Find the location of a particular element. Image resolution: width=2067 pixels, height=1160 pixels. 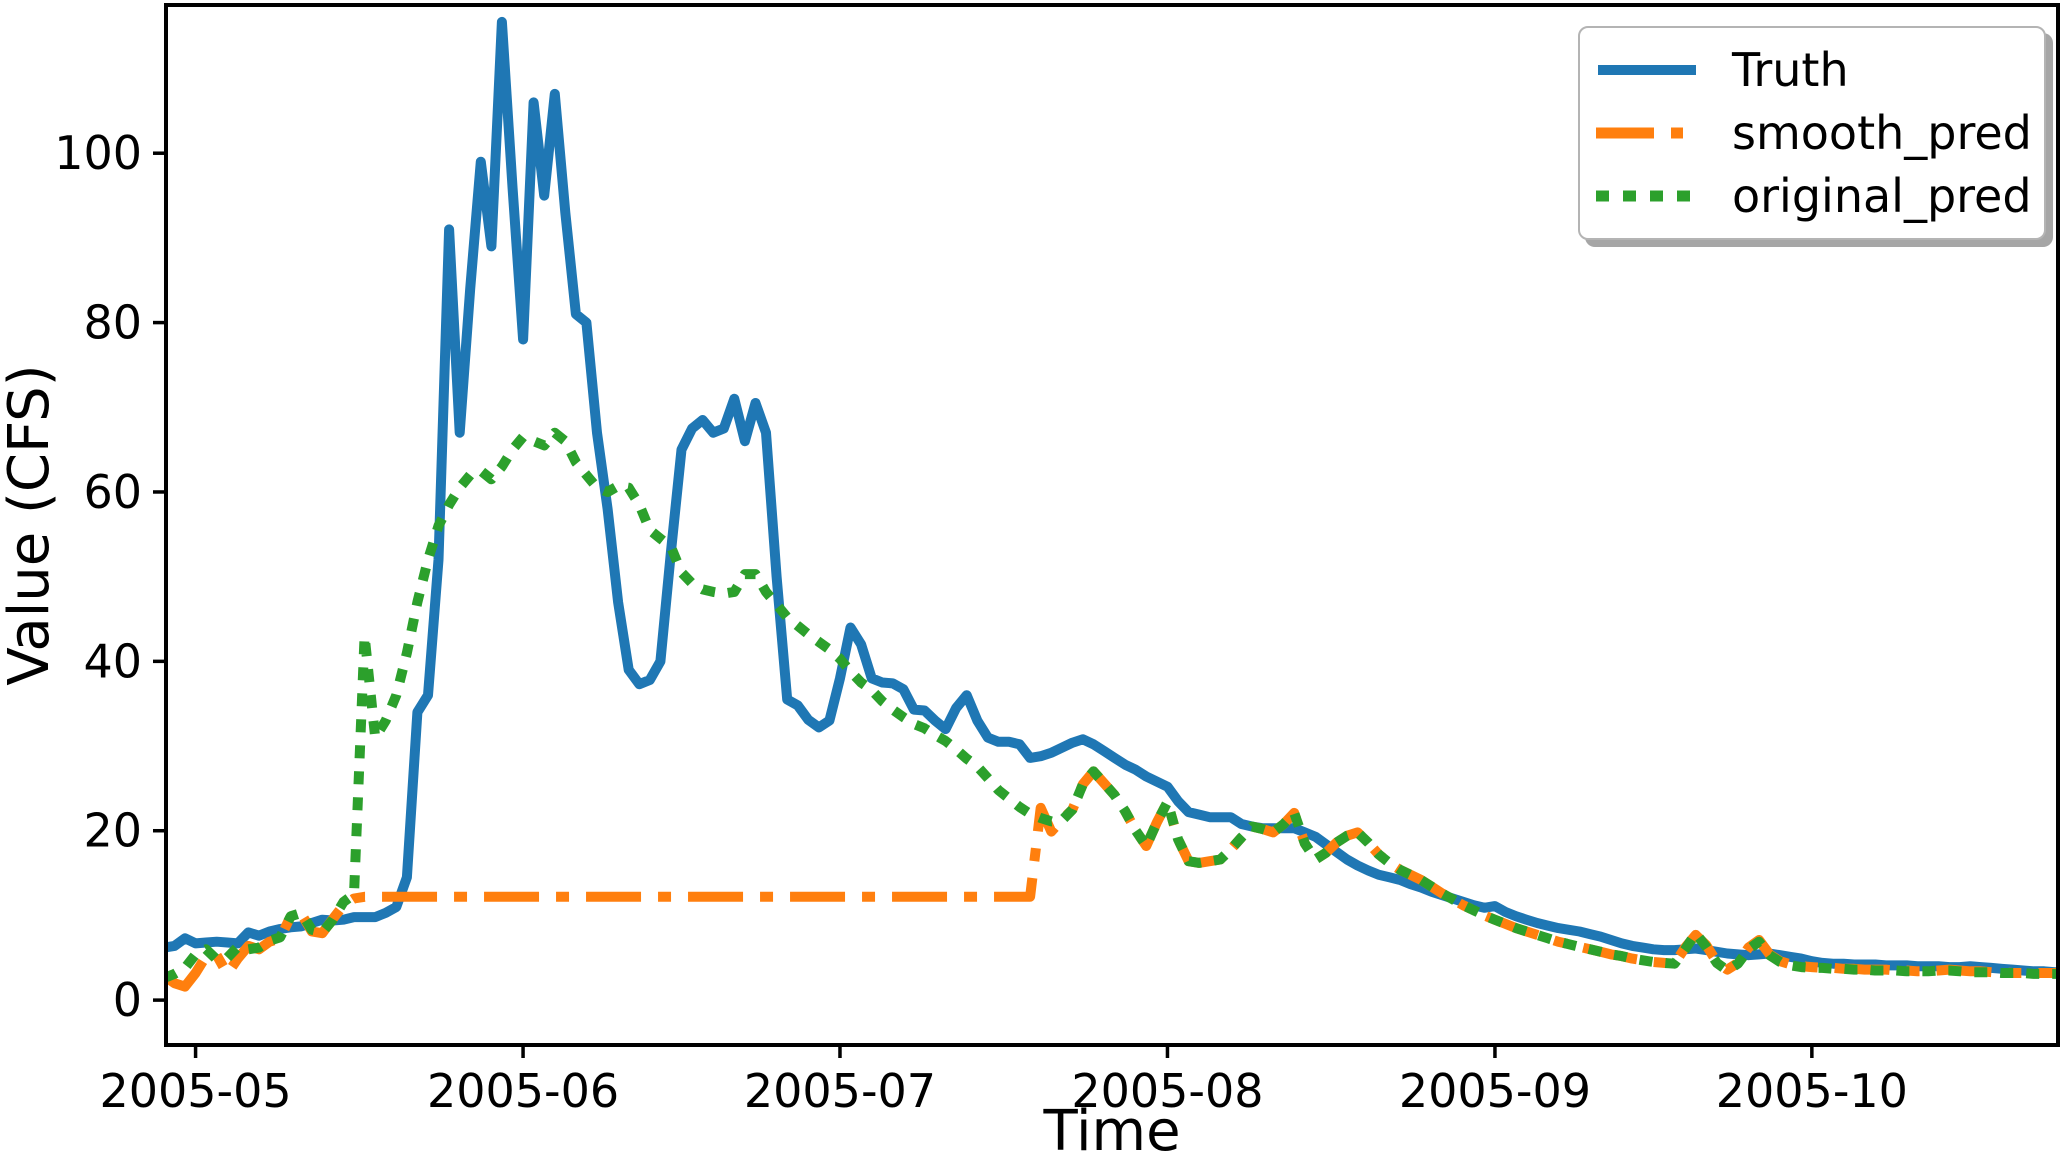

tick-label: 2005-06 is located at coordinates (523, 1091).